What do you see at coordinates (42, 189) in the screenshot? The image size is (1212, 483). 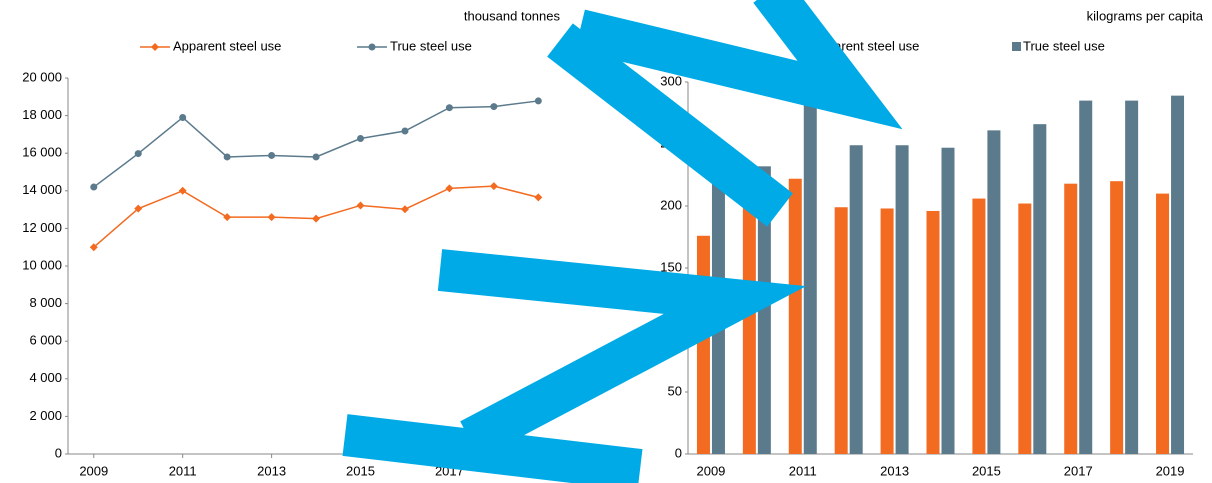 I see `y-tick-label: 14 000` at bounding box center [42, 189].